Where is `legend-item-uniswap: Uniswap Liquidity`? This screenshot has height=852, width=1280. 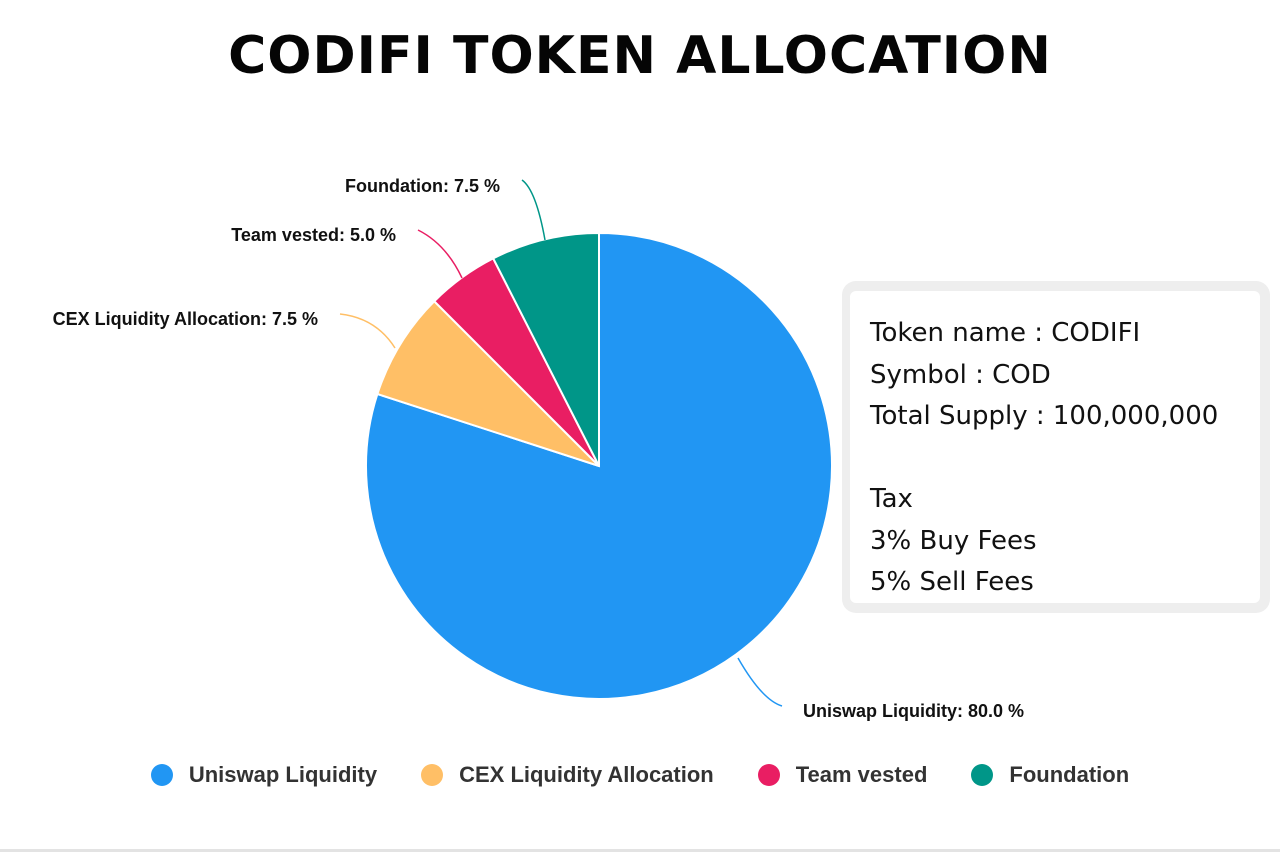 legend-item-uniswap: Uniswap Liquidity is located at coordinates (264, 775).